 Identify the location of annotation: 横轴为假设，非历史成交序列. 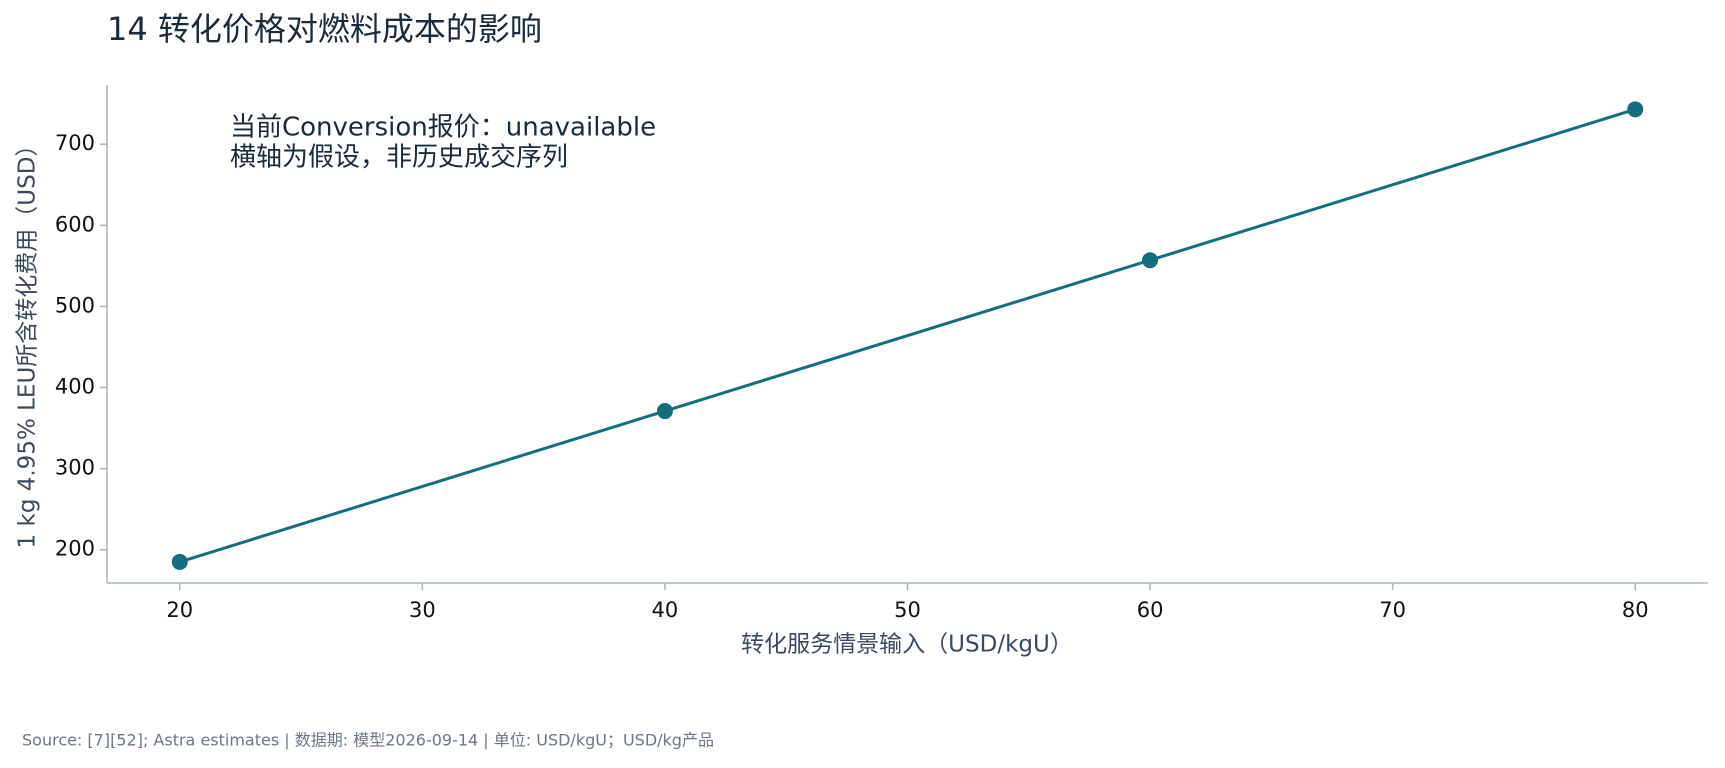
(399, 158).